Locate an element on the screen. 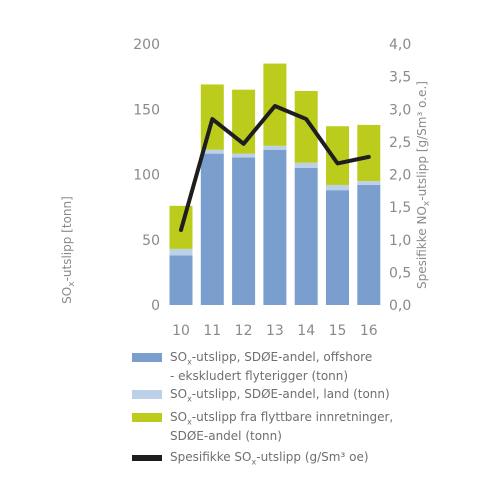  x-tick-label: 14 is located at coordinates (306, 331).